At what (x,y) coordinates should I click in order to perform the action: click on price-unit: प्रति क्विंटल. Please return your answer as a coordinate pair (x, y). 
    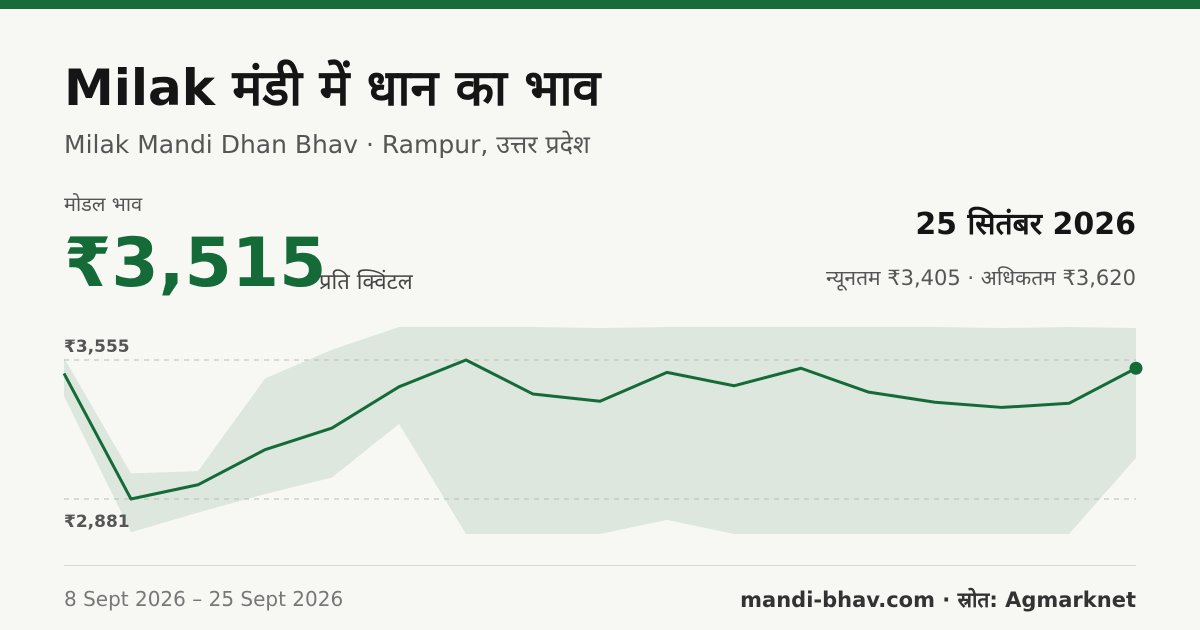
    Looking at the image, I should click on (366, 282).